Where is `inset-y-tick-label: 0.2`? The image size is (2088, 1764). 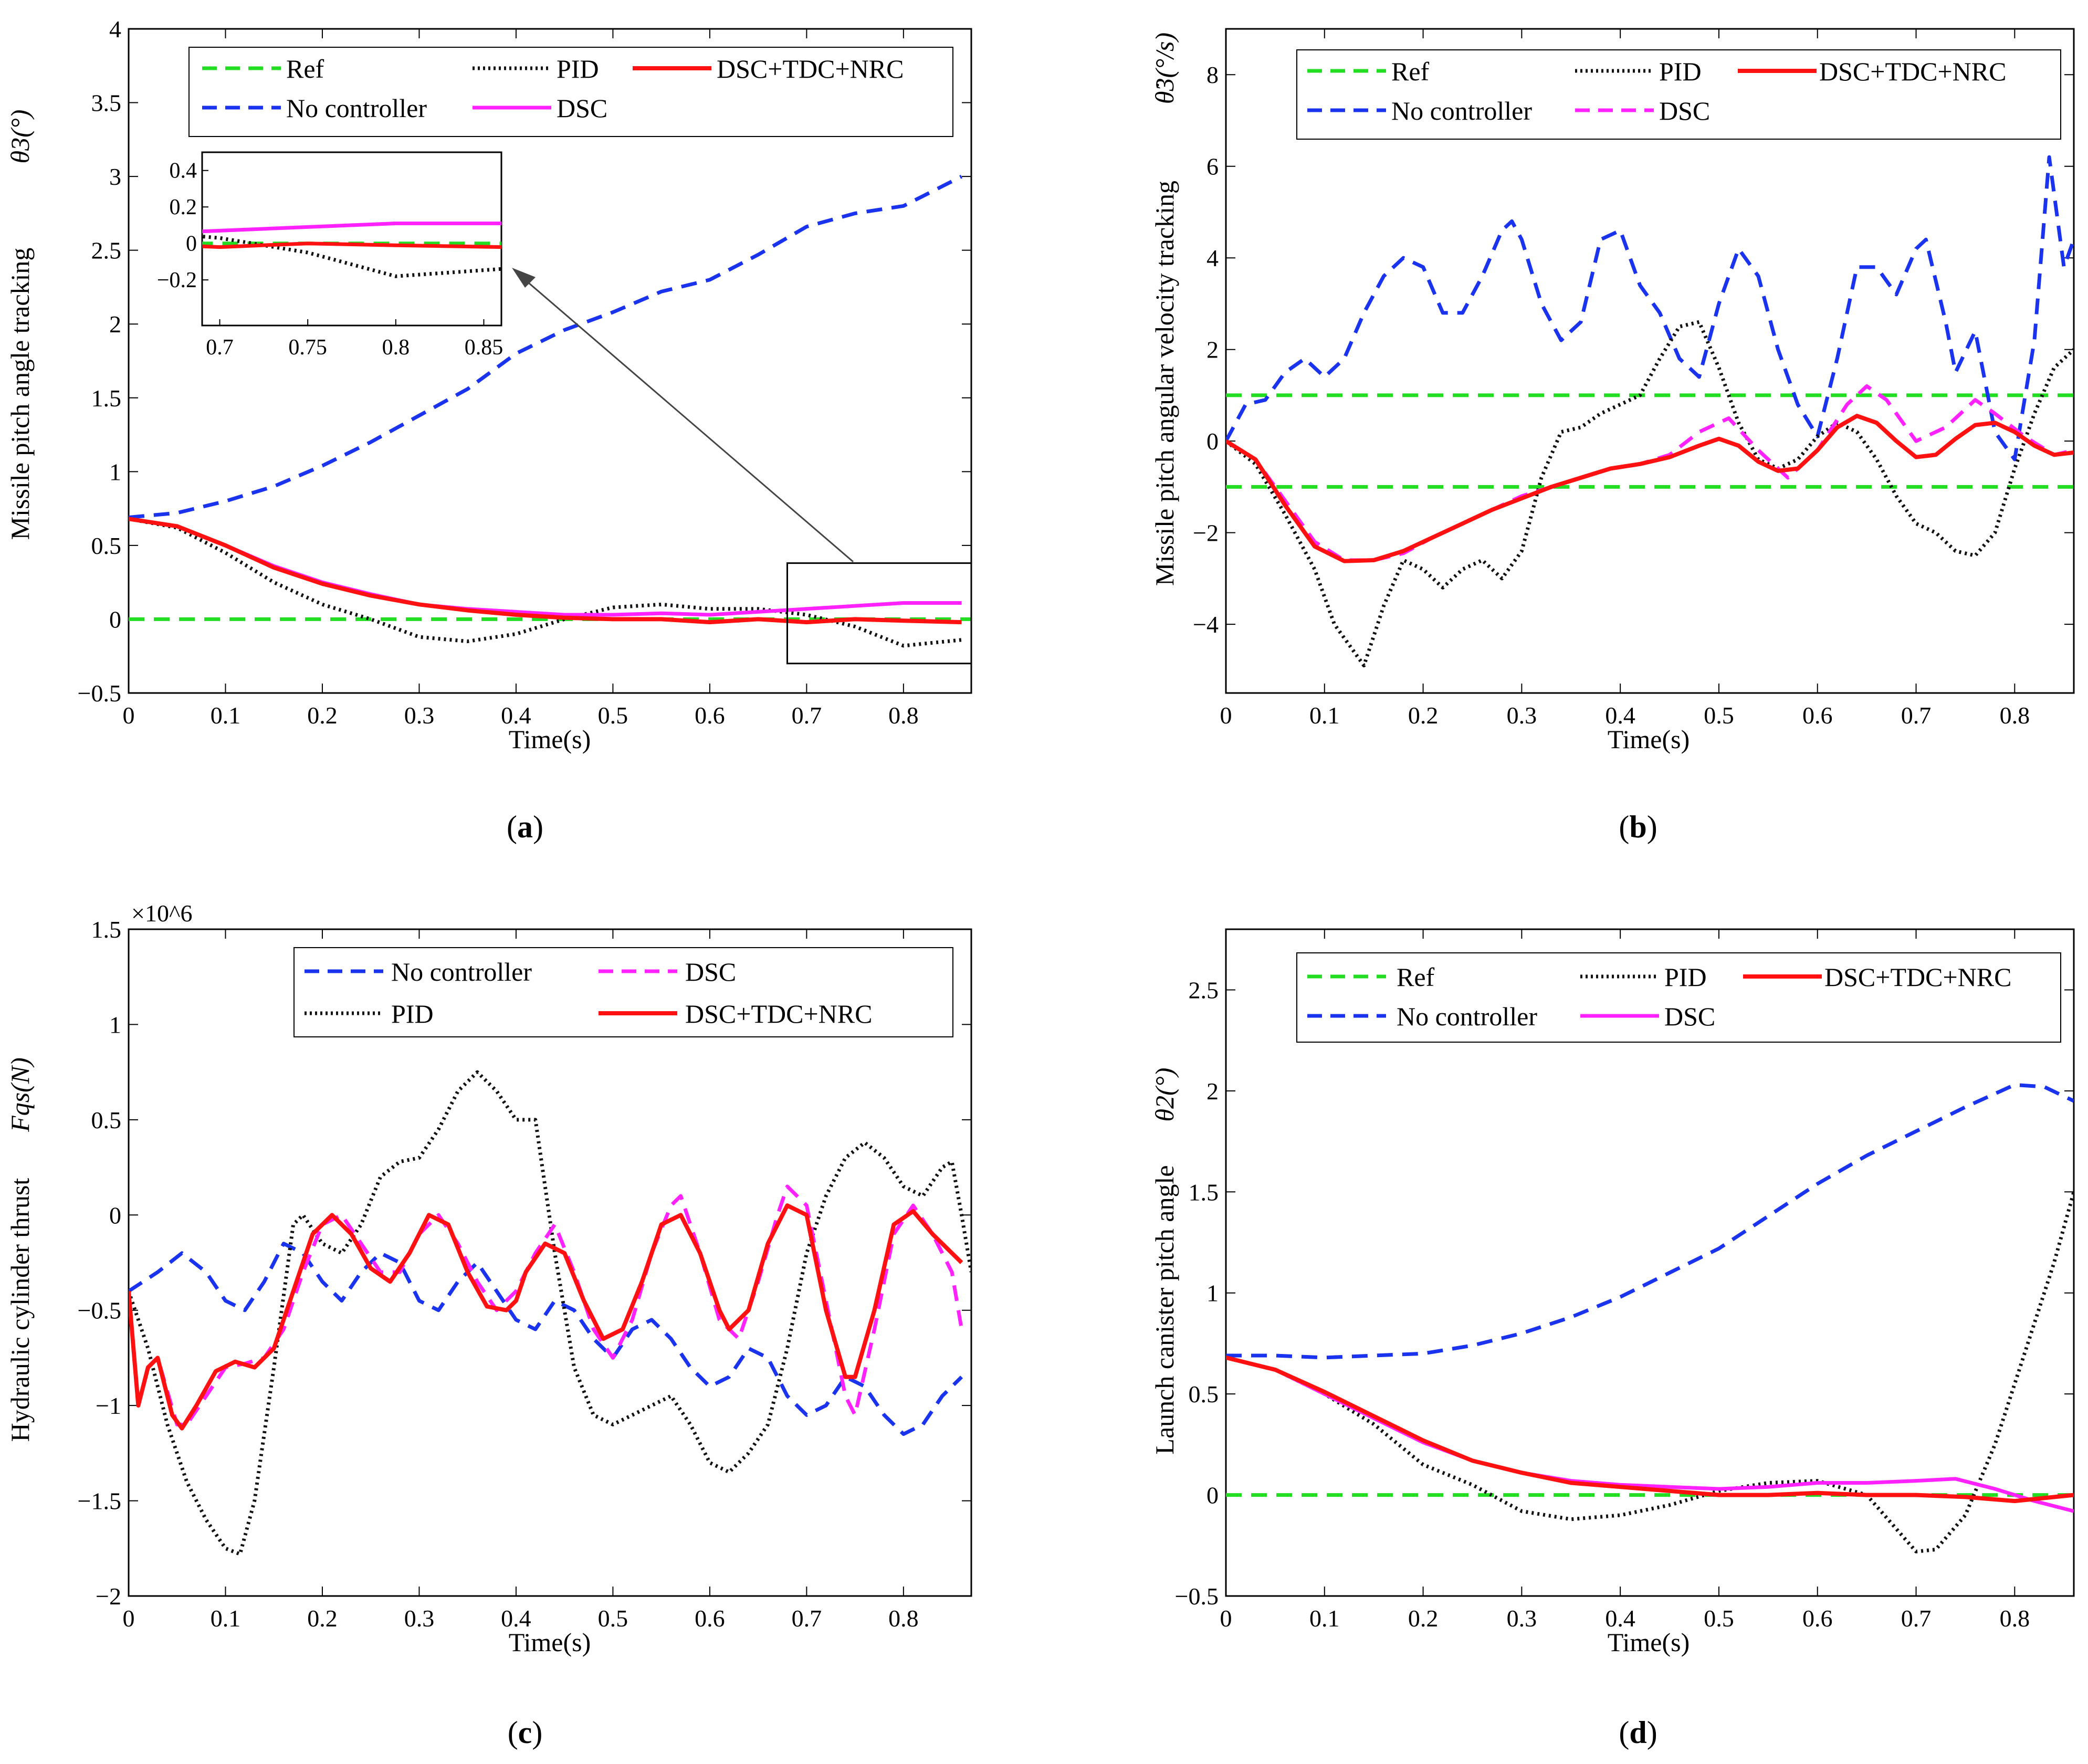 inset-y-tick-label: 0.2 is located at coordinates (183, 207).